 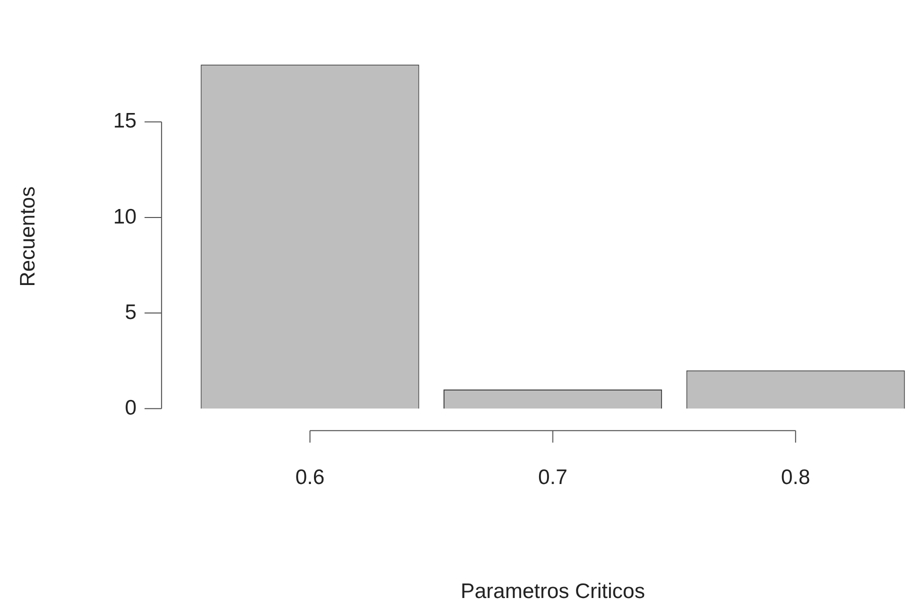 What do you see at coordinates (130, 408) in the screenshot?
I see `y-tick-label: 0` at bounding box center [130, 408].